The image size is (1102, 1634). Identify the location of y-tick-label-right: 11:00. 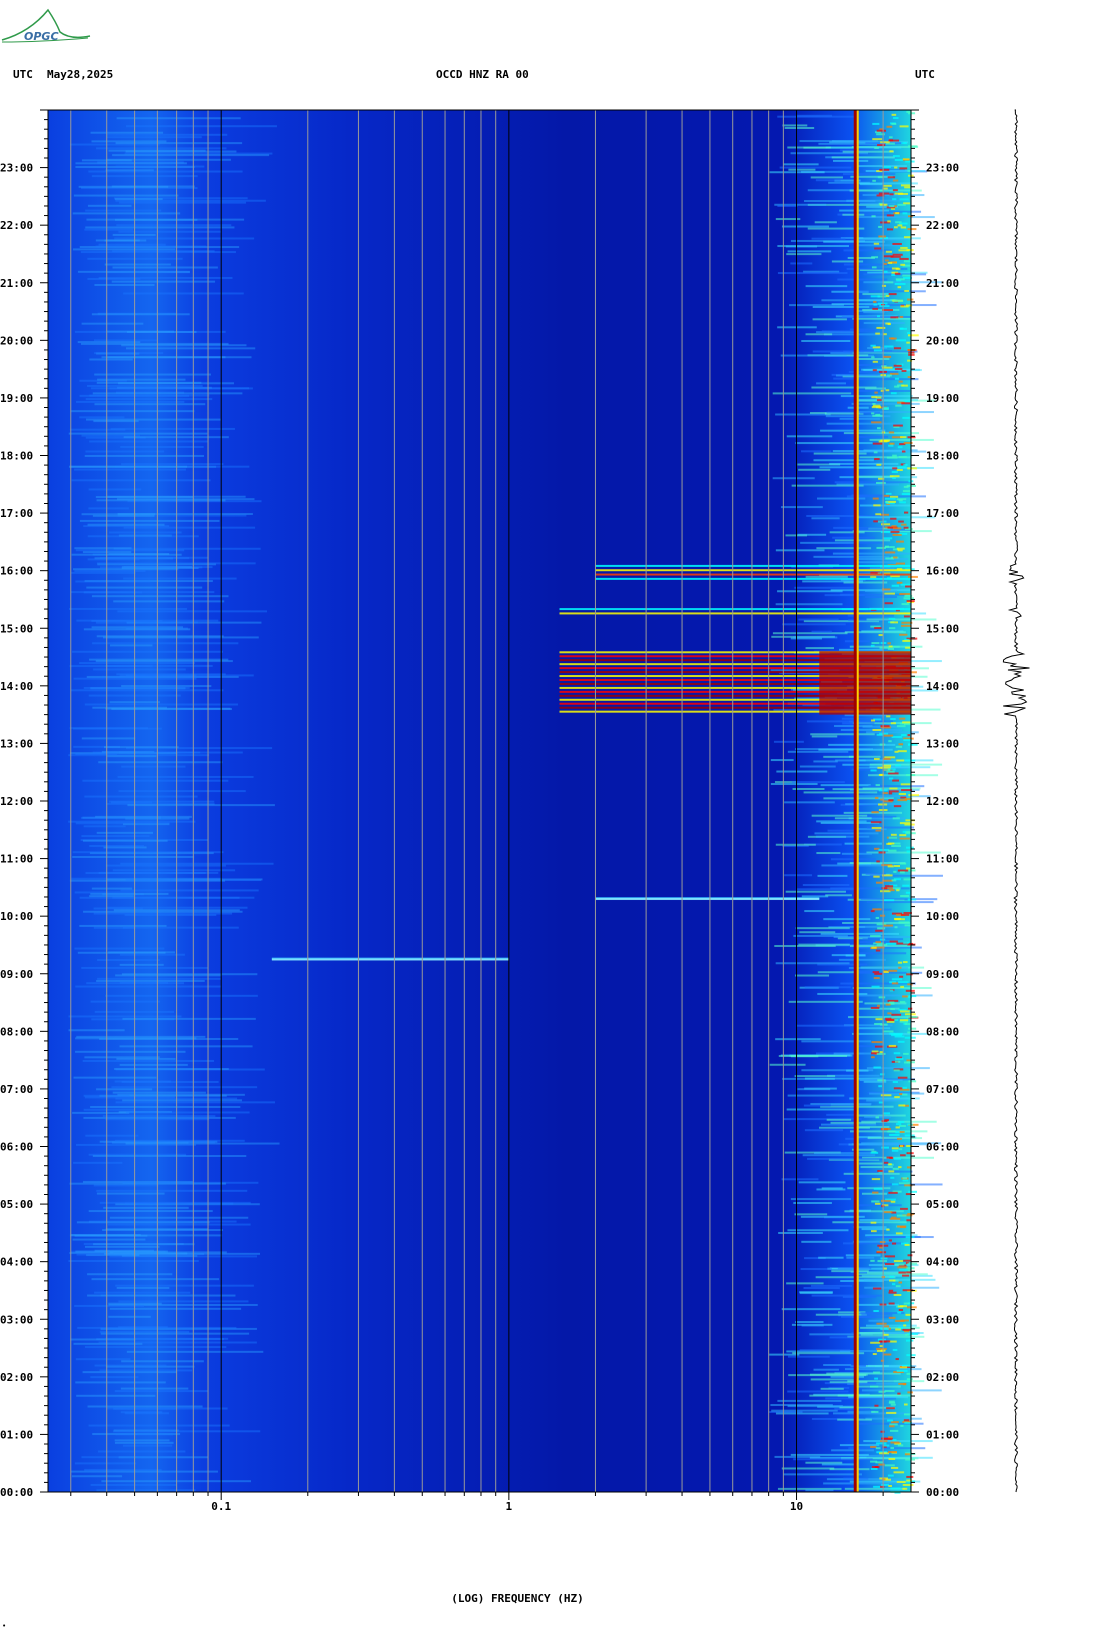
(942, 859).